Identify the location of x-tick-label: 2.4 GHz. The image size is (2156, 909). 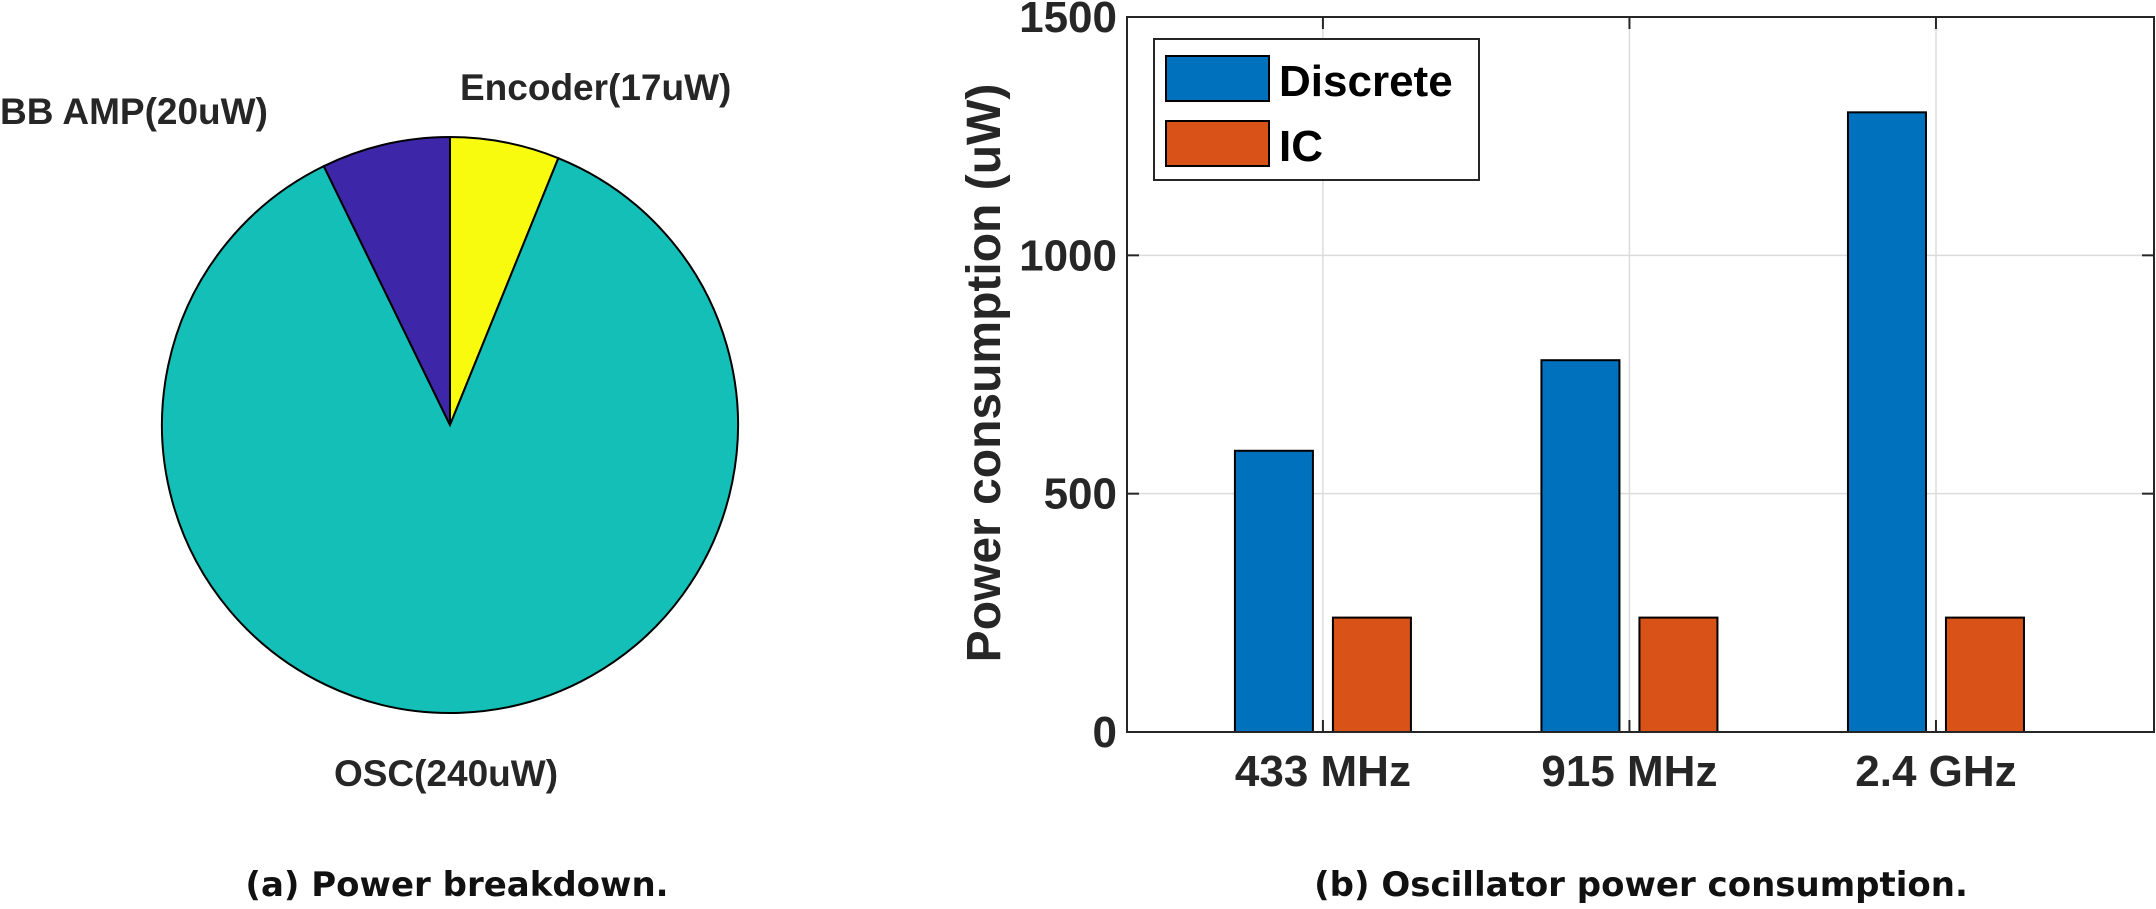
(1935, 771).